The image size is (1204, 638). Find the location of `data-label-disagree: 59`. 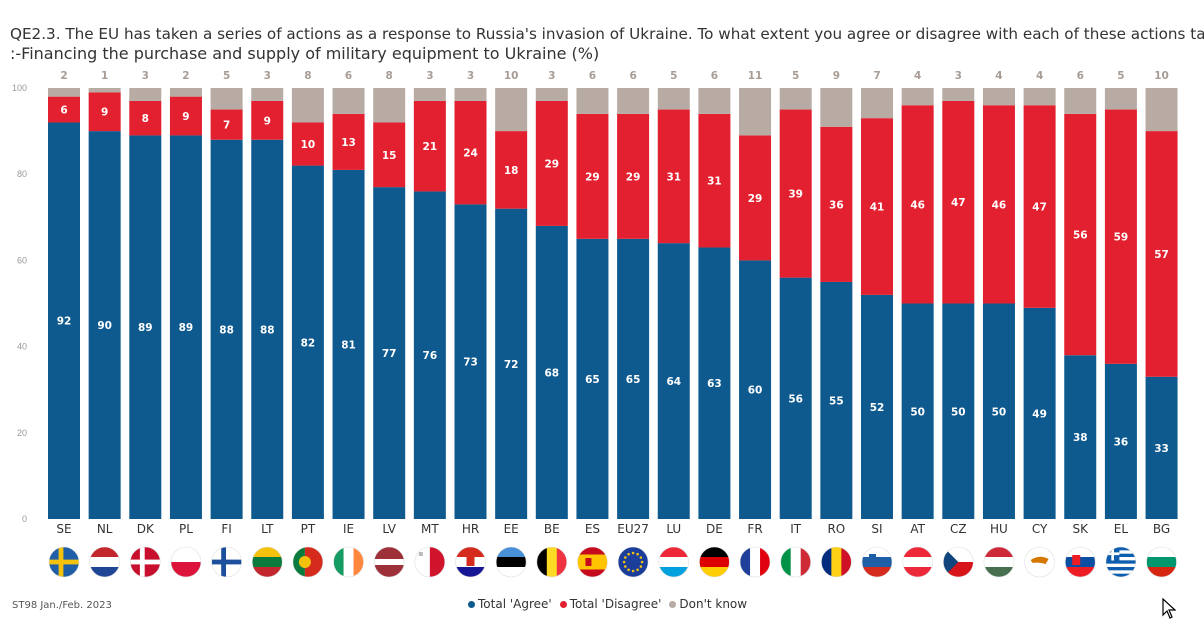

data-label-disagree: 59 is located at coordinates (1121, 238).